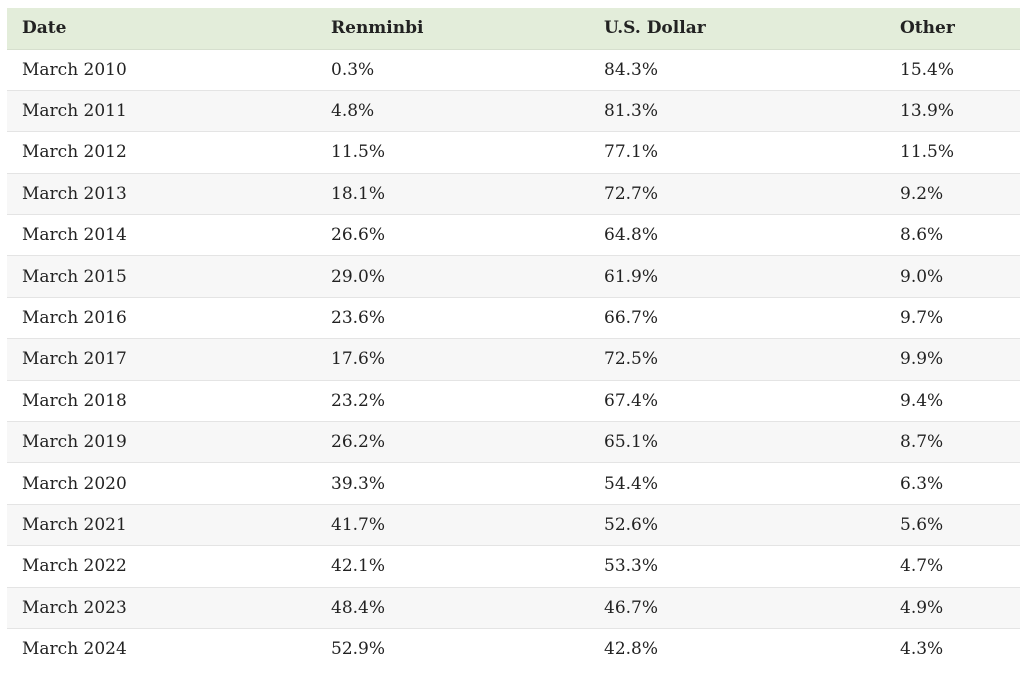  I want to click on cell-other: 9.2%, so click(922, 193).